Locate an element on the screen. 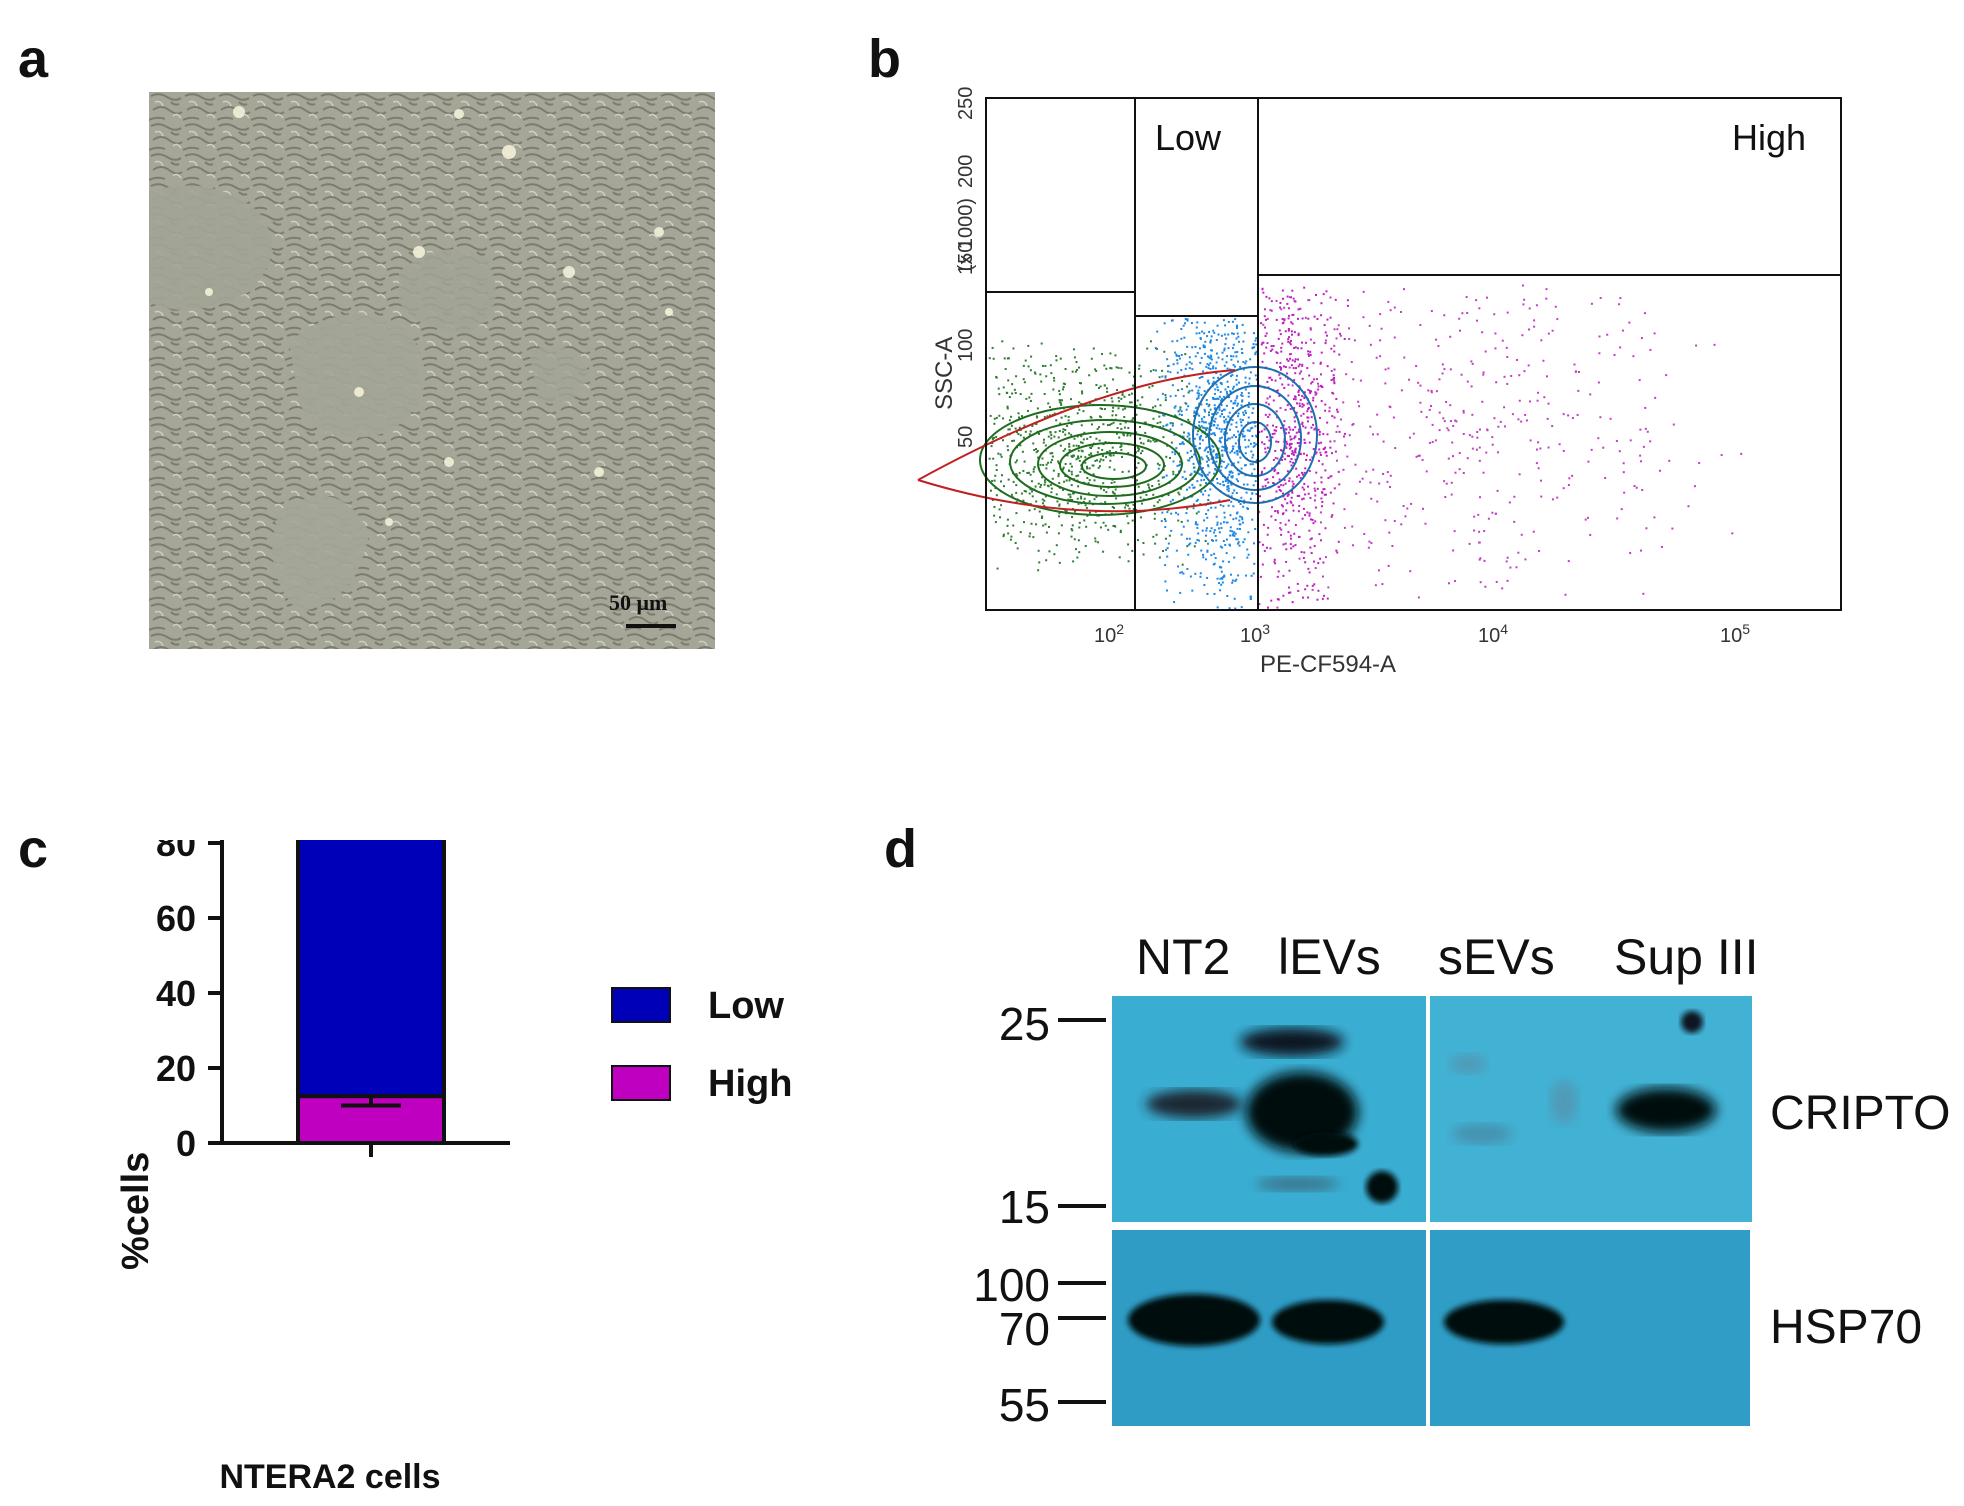 The height and width of the screenshot is (1506, 1964). mw-25: 25 is located at coordinates (1024, 1024).